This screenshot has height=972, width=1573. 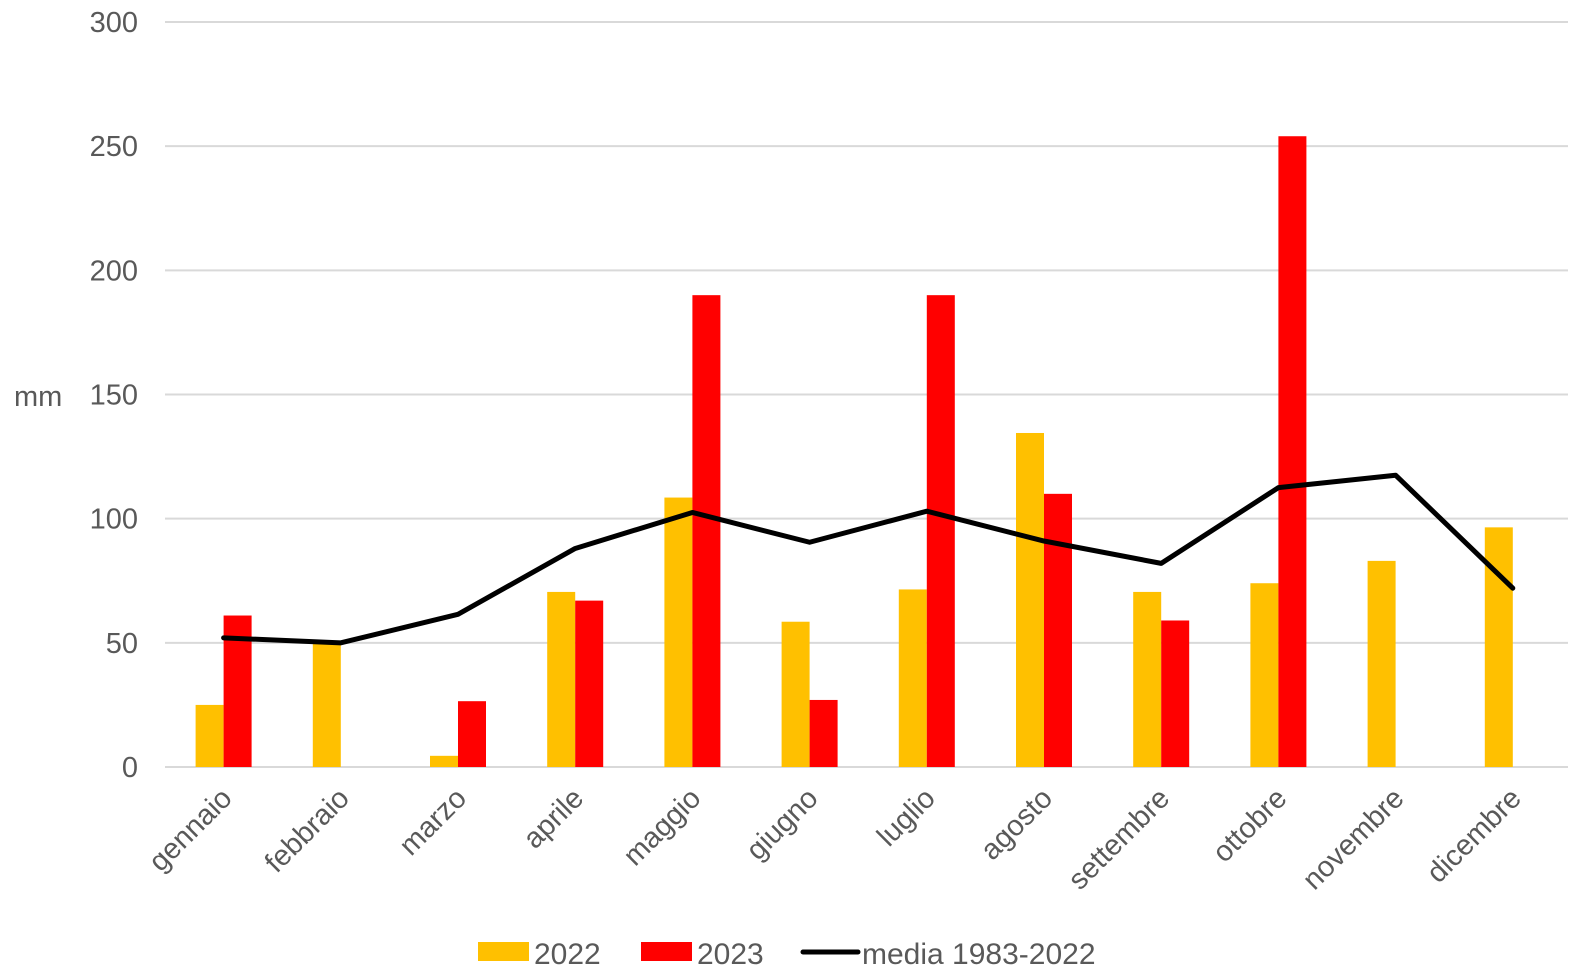 What do you see at coordinates (114, 23) in the screenshot?
I see `y-tick-label: 300` at bounding box center [114, 23].